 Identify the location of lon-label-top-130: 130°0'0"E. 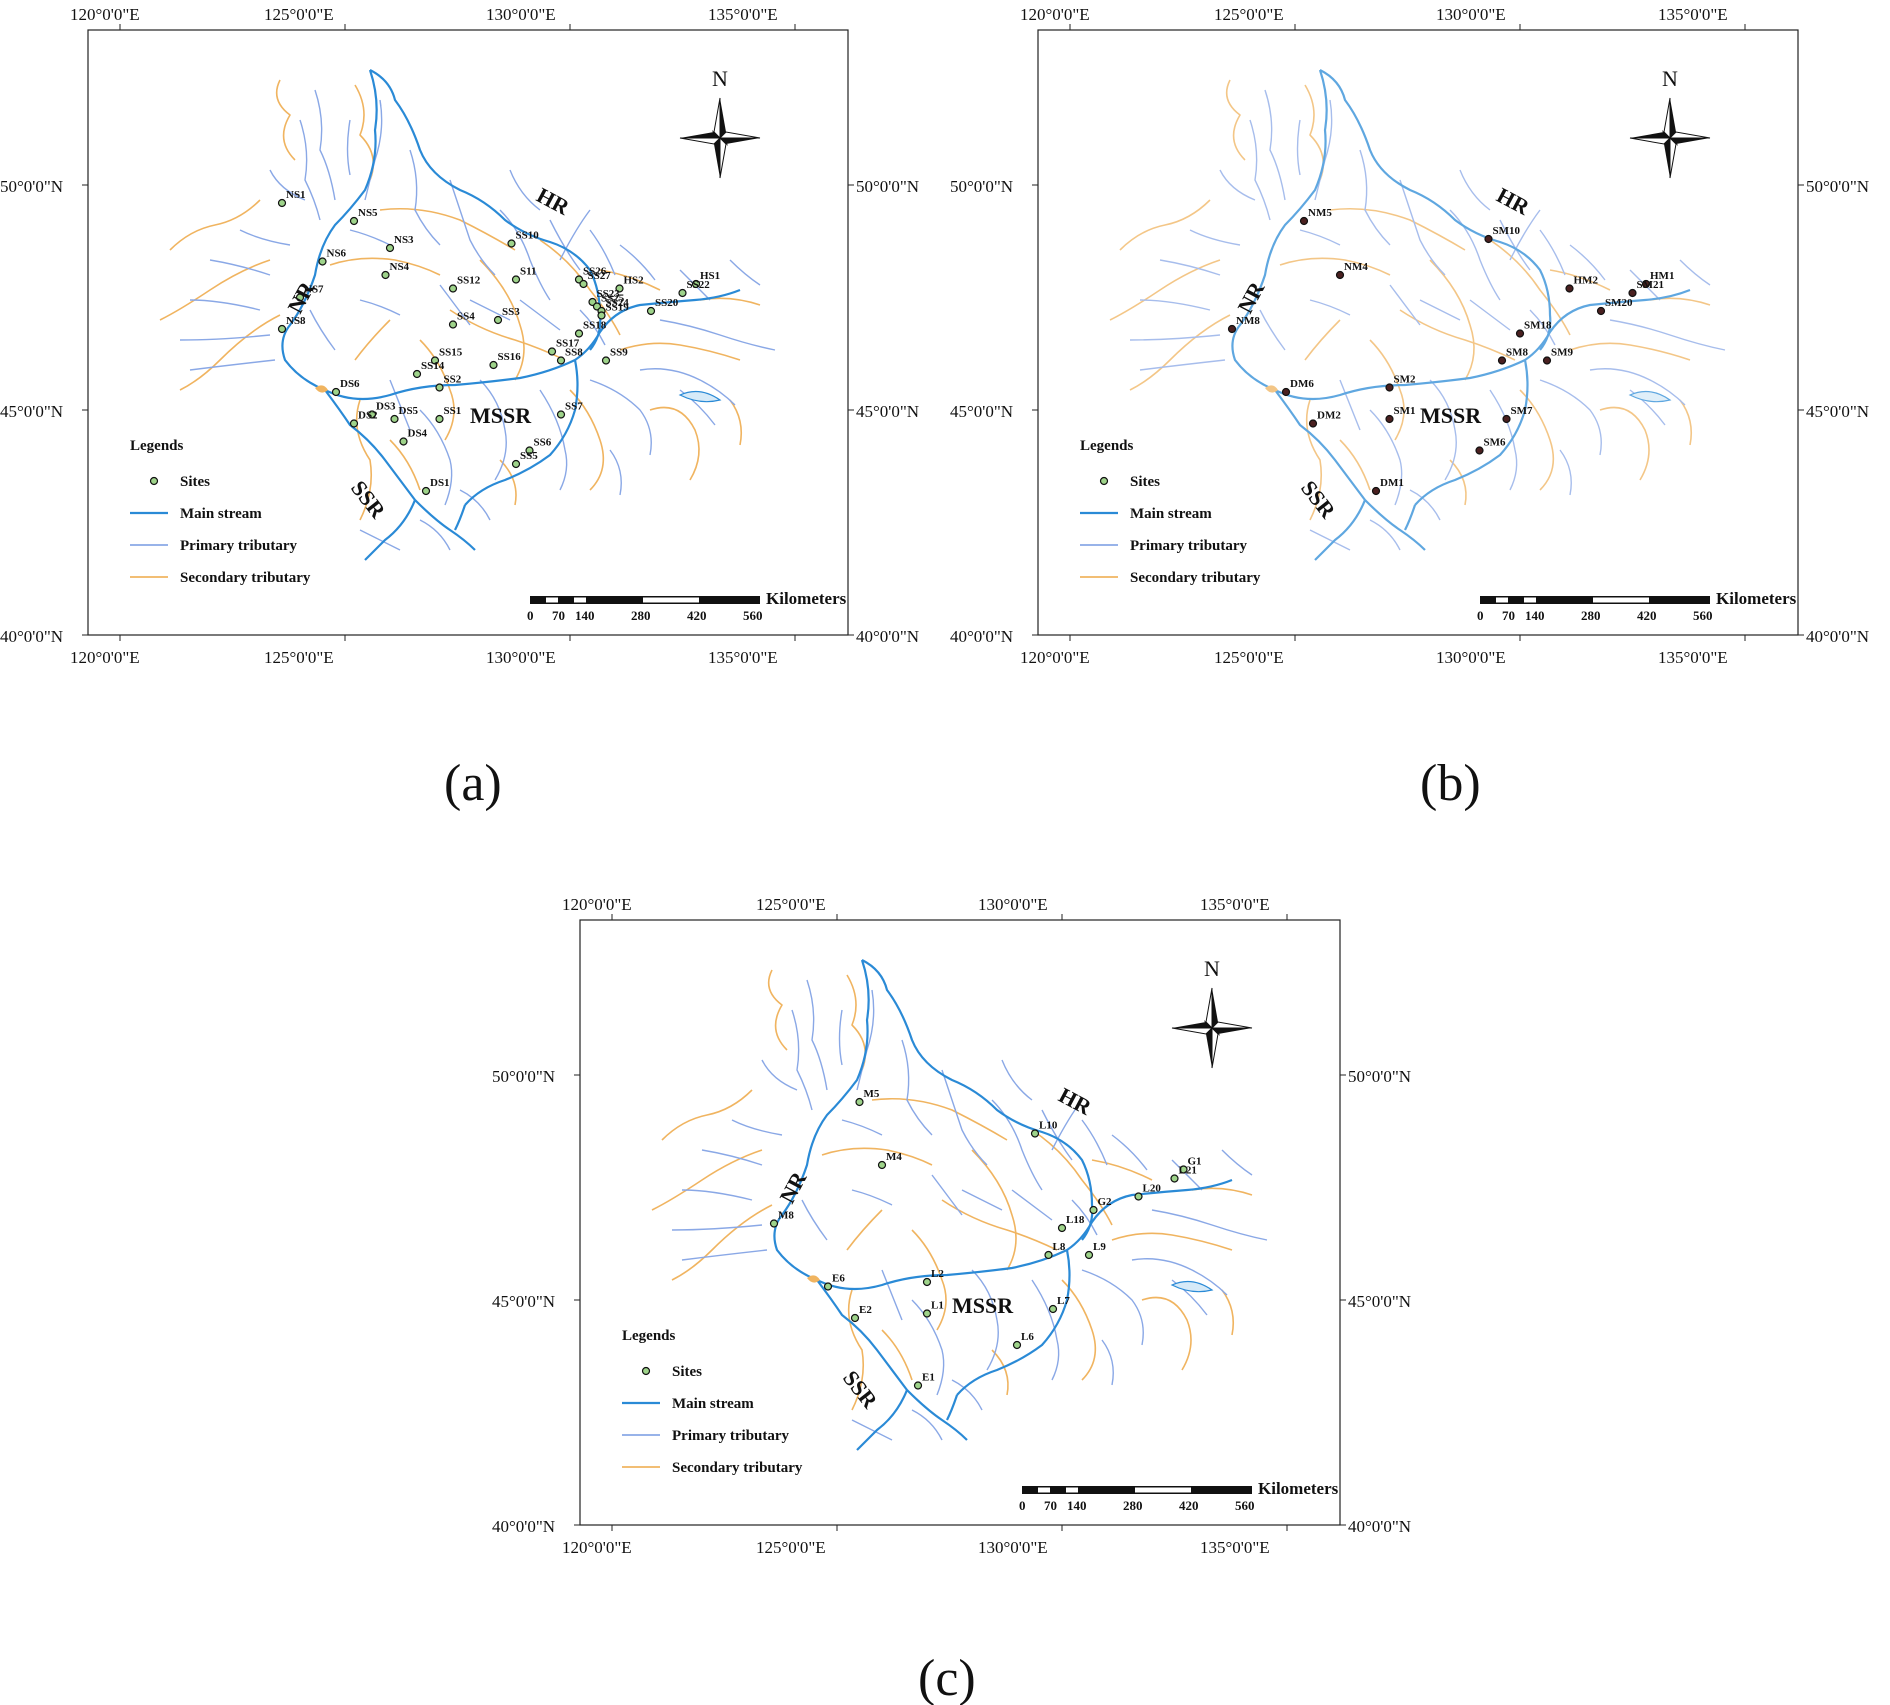
(1013, 904).